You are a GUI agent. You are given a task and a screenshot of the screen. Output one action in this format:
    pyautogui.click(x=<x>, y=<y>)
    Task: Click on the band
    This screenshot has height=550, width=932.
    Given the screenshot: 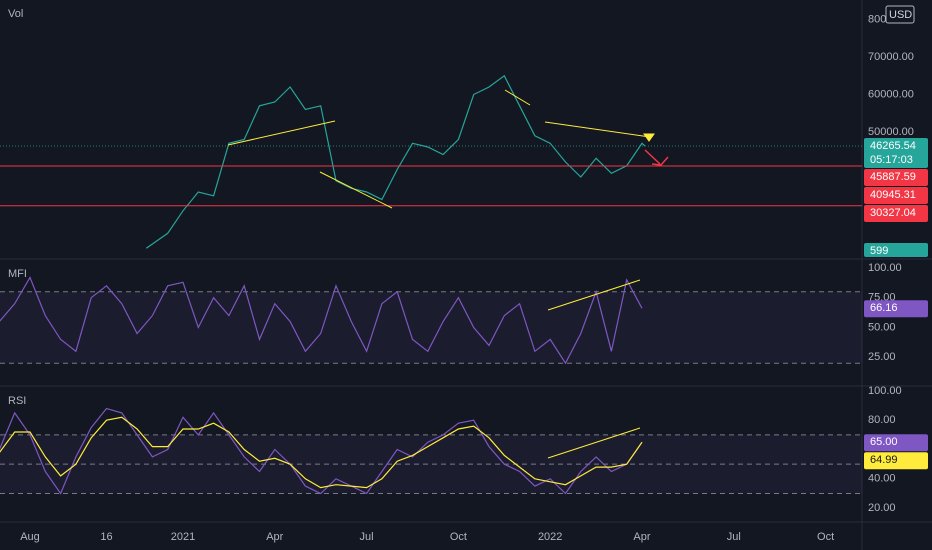 What is the action you would take?
    pyautogui.click(x=431, y=327)
    